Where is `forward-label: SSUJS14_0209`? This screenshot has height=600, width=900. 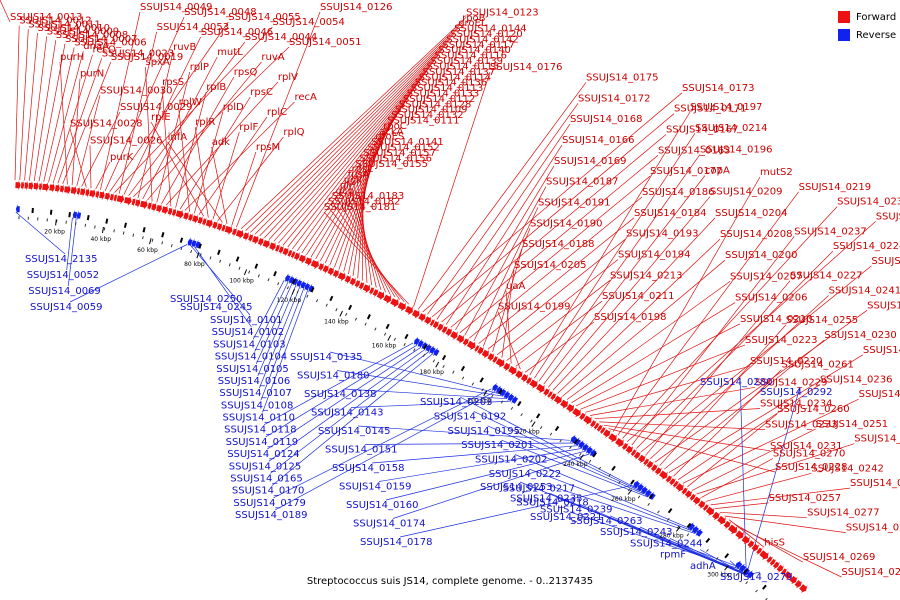
forward-label: SSUJS14_0209 is located at coordinates (746, 192).